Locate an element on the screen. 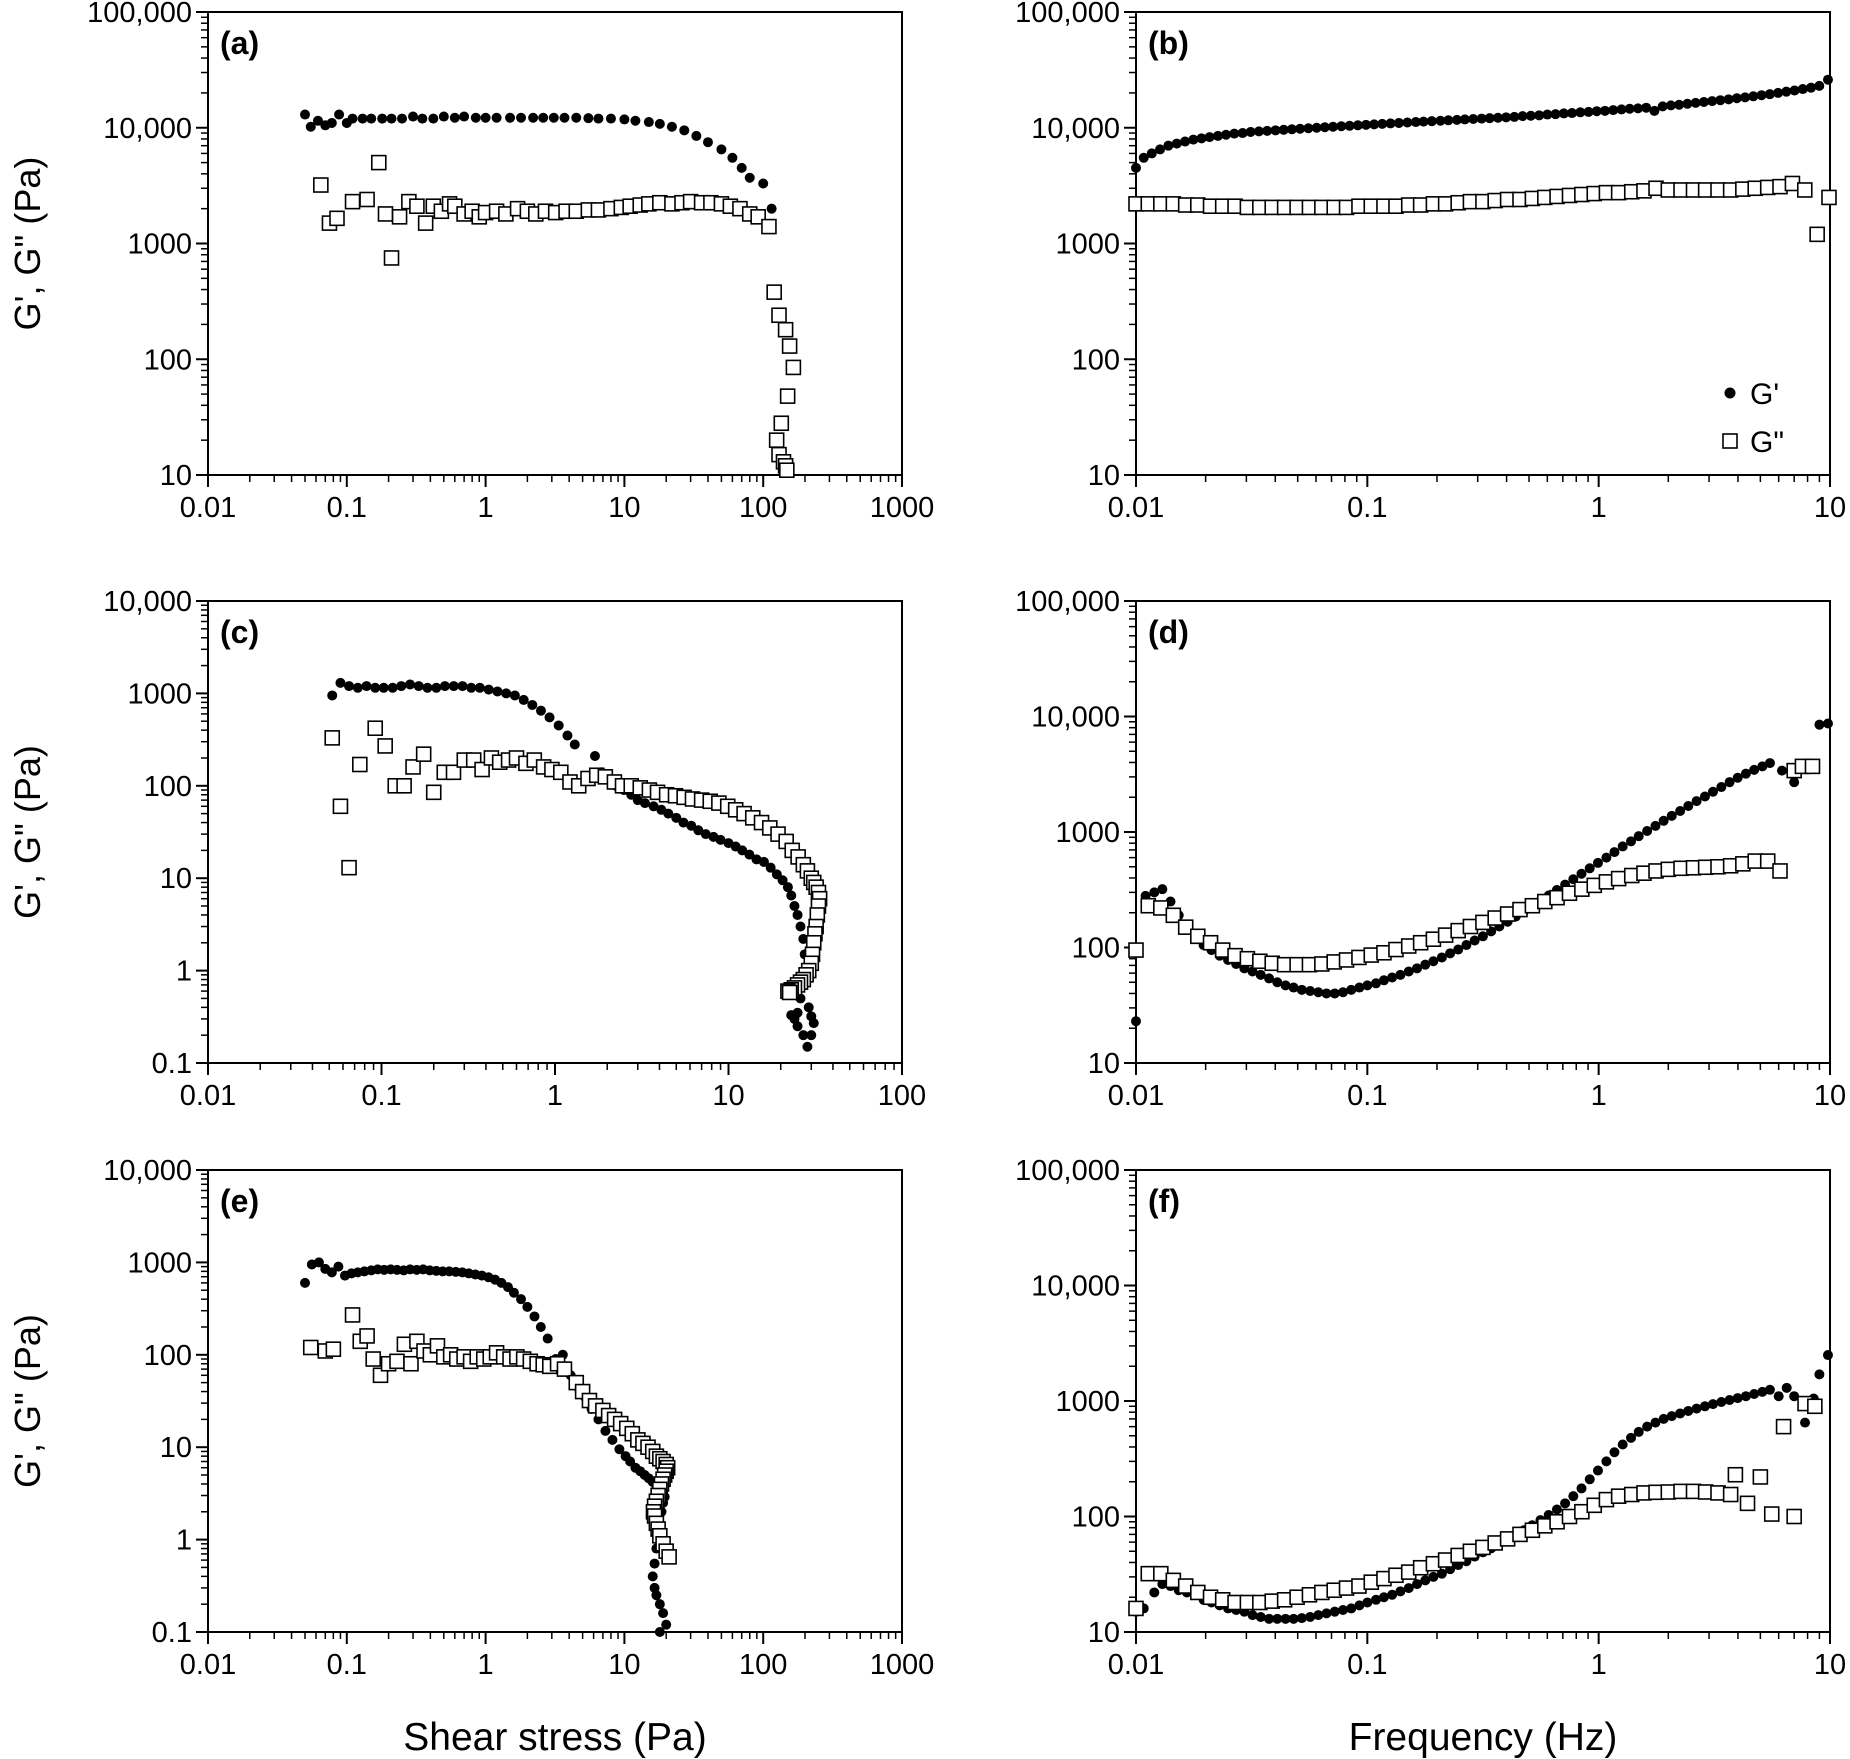  y-axis-title: G', G" (Pa) is located at coordinates (27, 832).